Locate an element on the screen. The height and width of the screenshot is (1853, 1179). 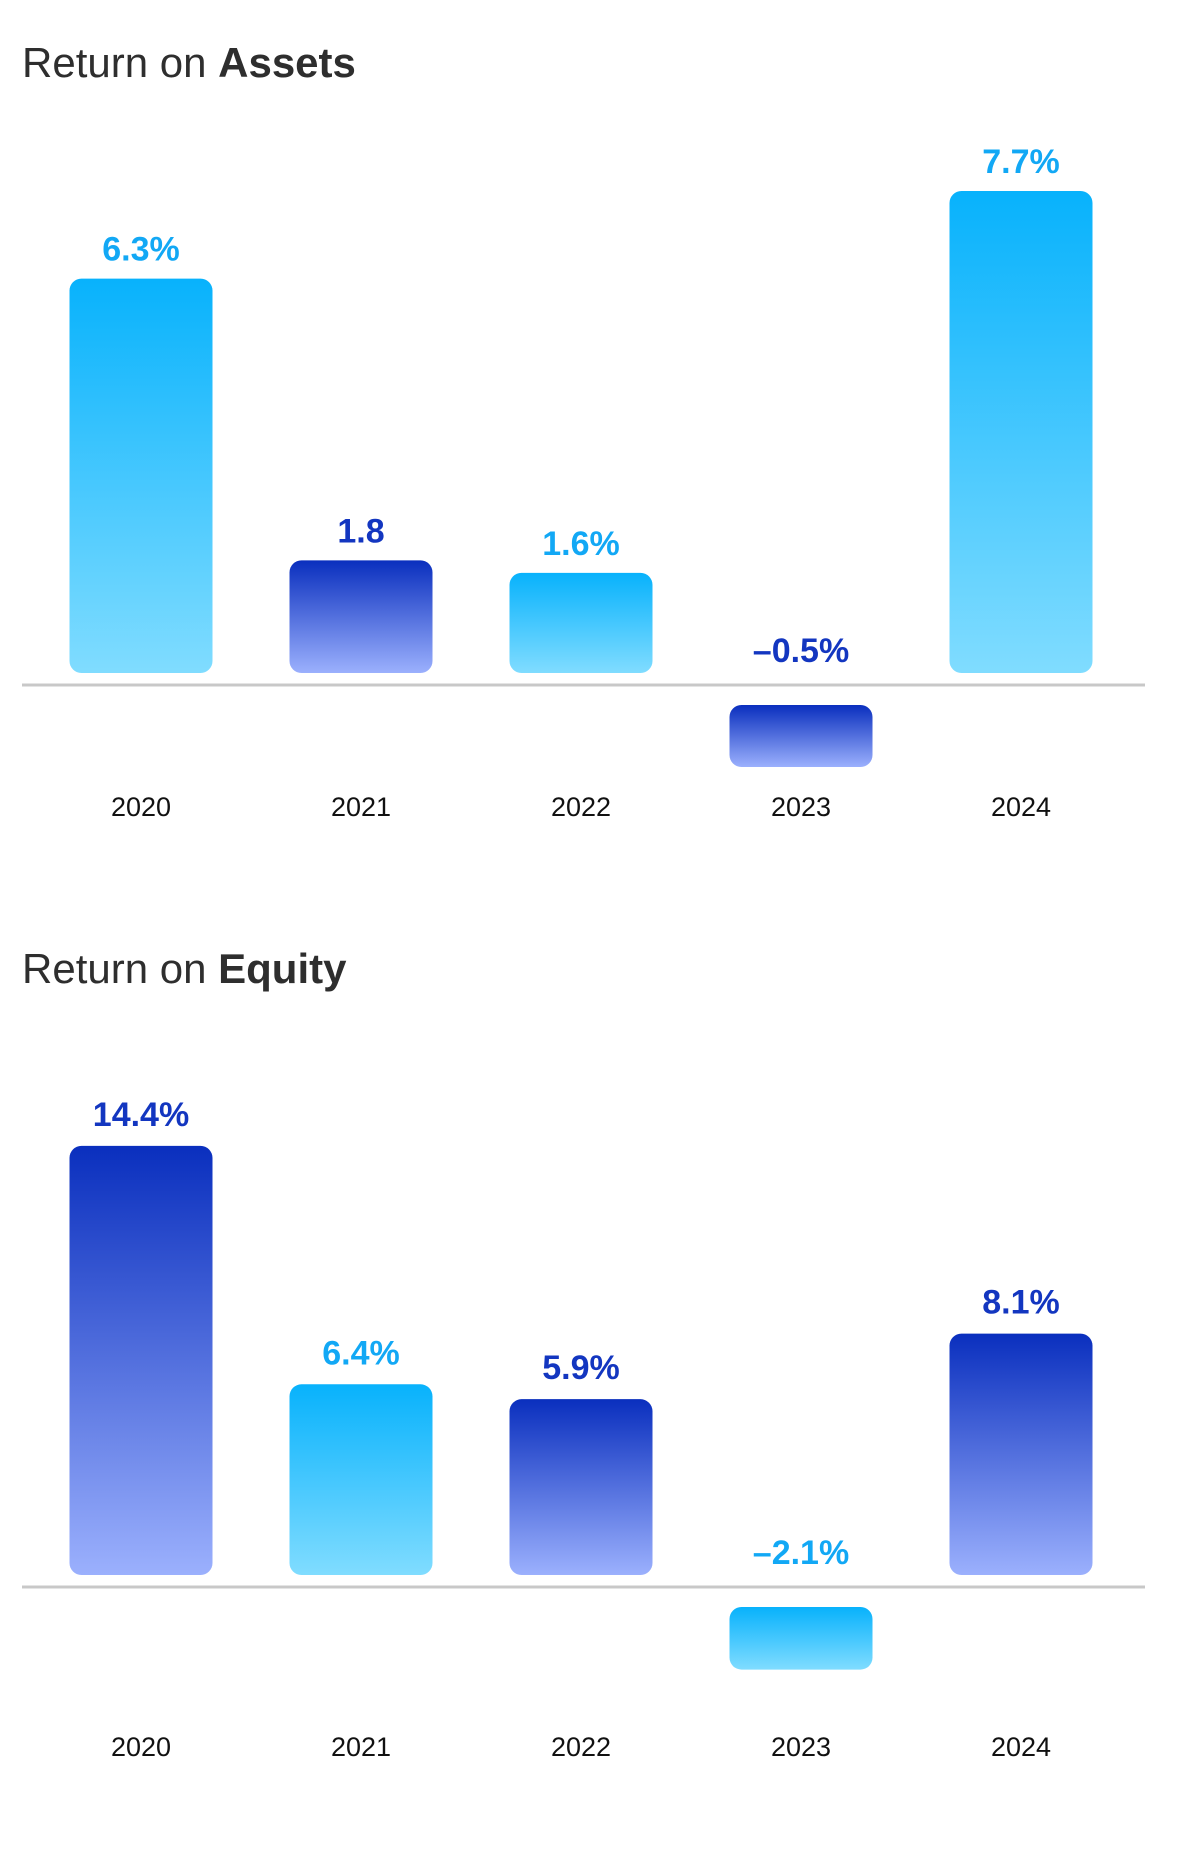
roa-tick-label-2024: 2024 is located at coordinates (1021, 807).